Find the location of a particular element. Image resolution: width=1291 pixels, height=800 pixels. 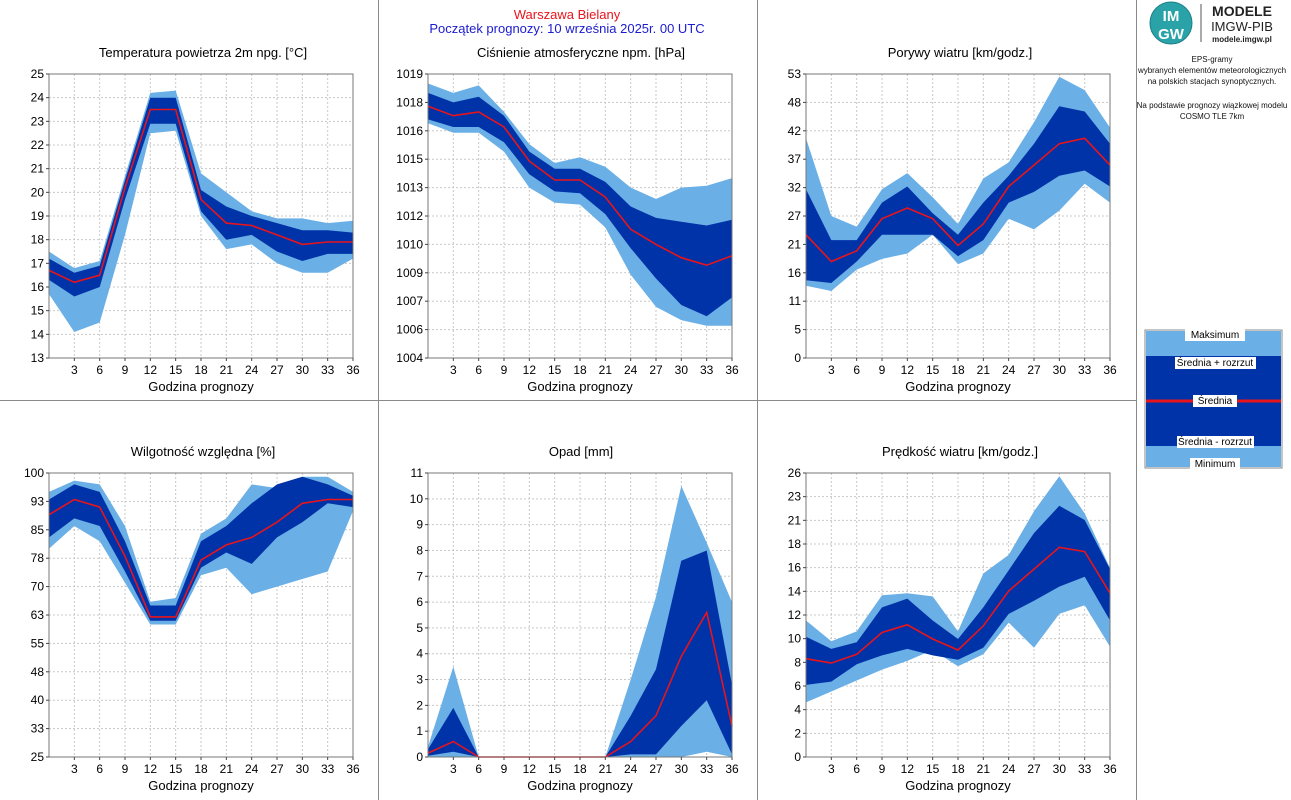

y-tick-label: 1007 is located at coordinates (409, 301).